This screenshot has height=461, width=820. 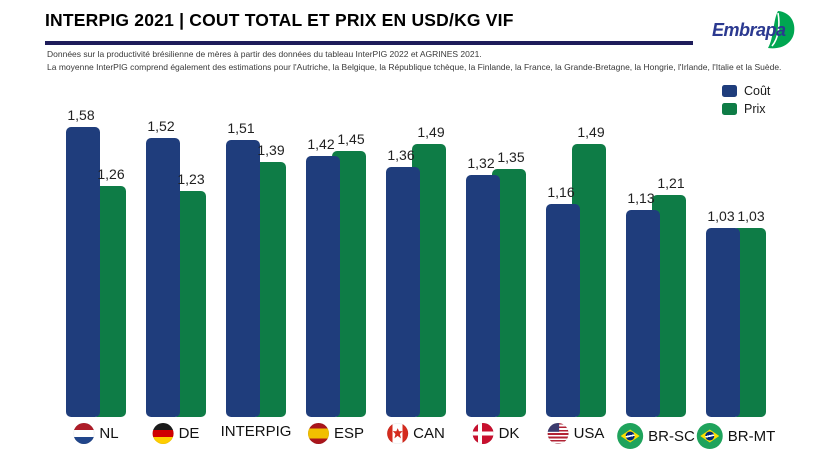 I want to click on prix-value-label-can: 1,49, so click(x=431, y=131).